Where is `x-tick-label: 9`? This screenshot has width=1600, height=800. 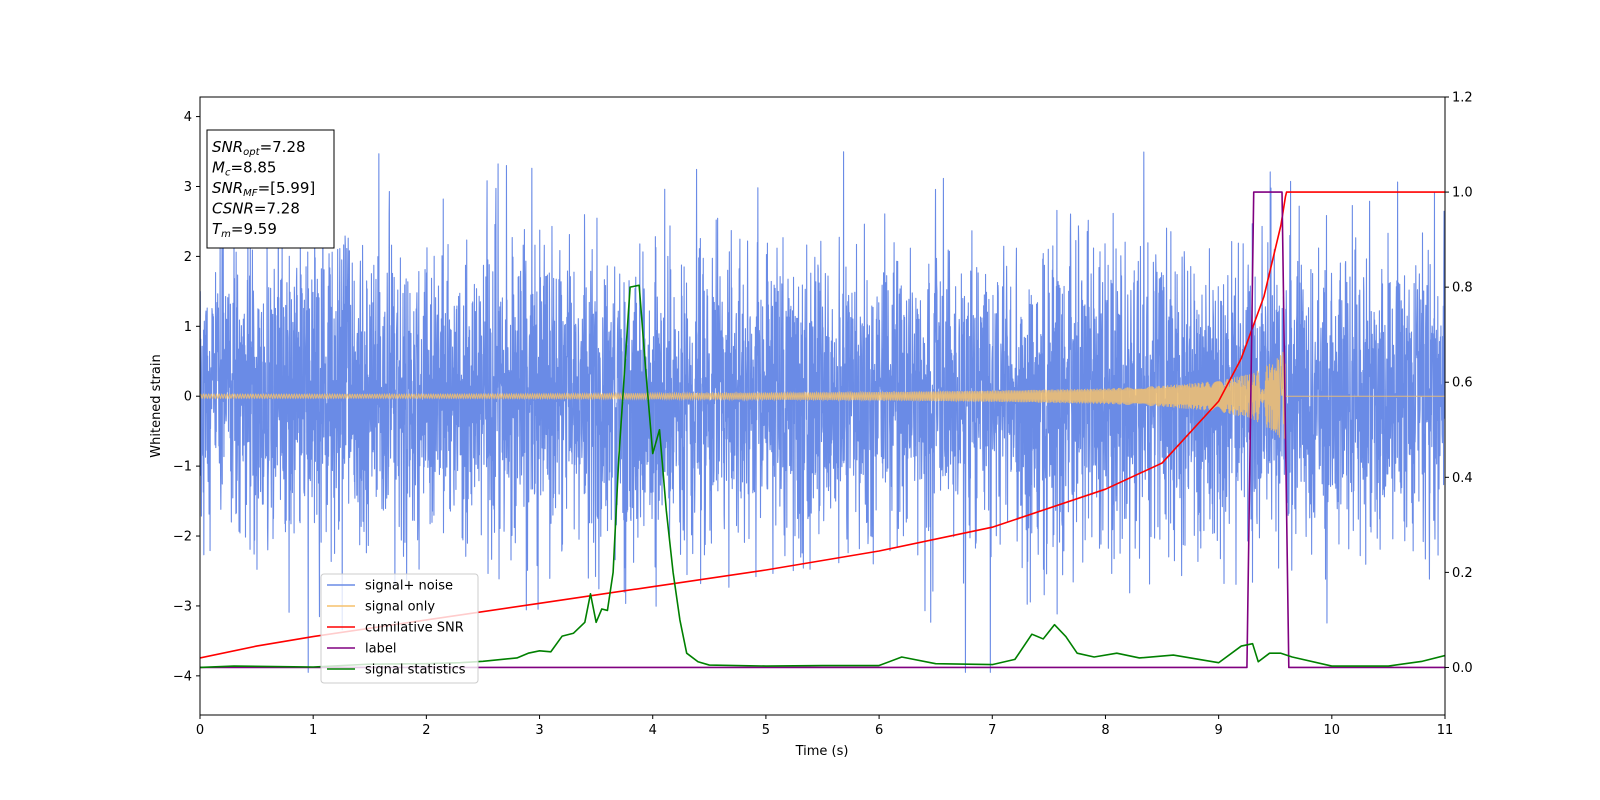
x-tick-label: 9 is located at coordinates (1218, 730).